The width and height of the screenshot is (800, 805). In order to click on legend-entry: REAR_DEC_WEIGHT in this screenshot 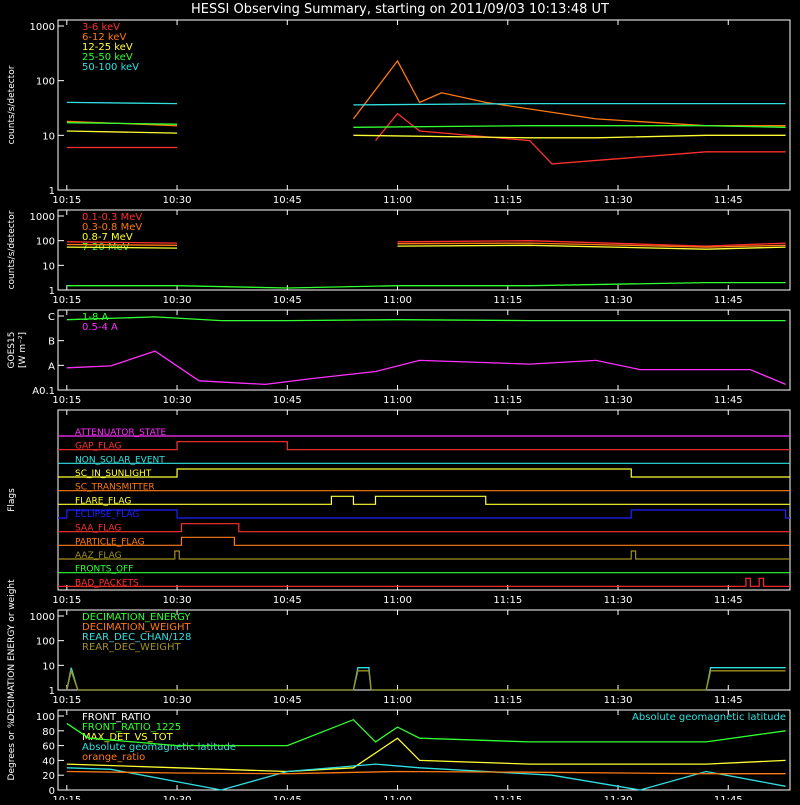, I will do `click(131, 647)`.